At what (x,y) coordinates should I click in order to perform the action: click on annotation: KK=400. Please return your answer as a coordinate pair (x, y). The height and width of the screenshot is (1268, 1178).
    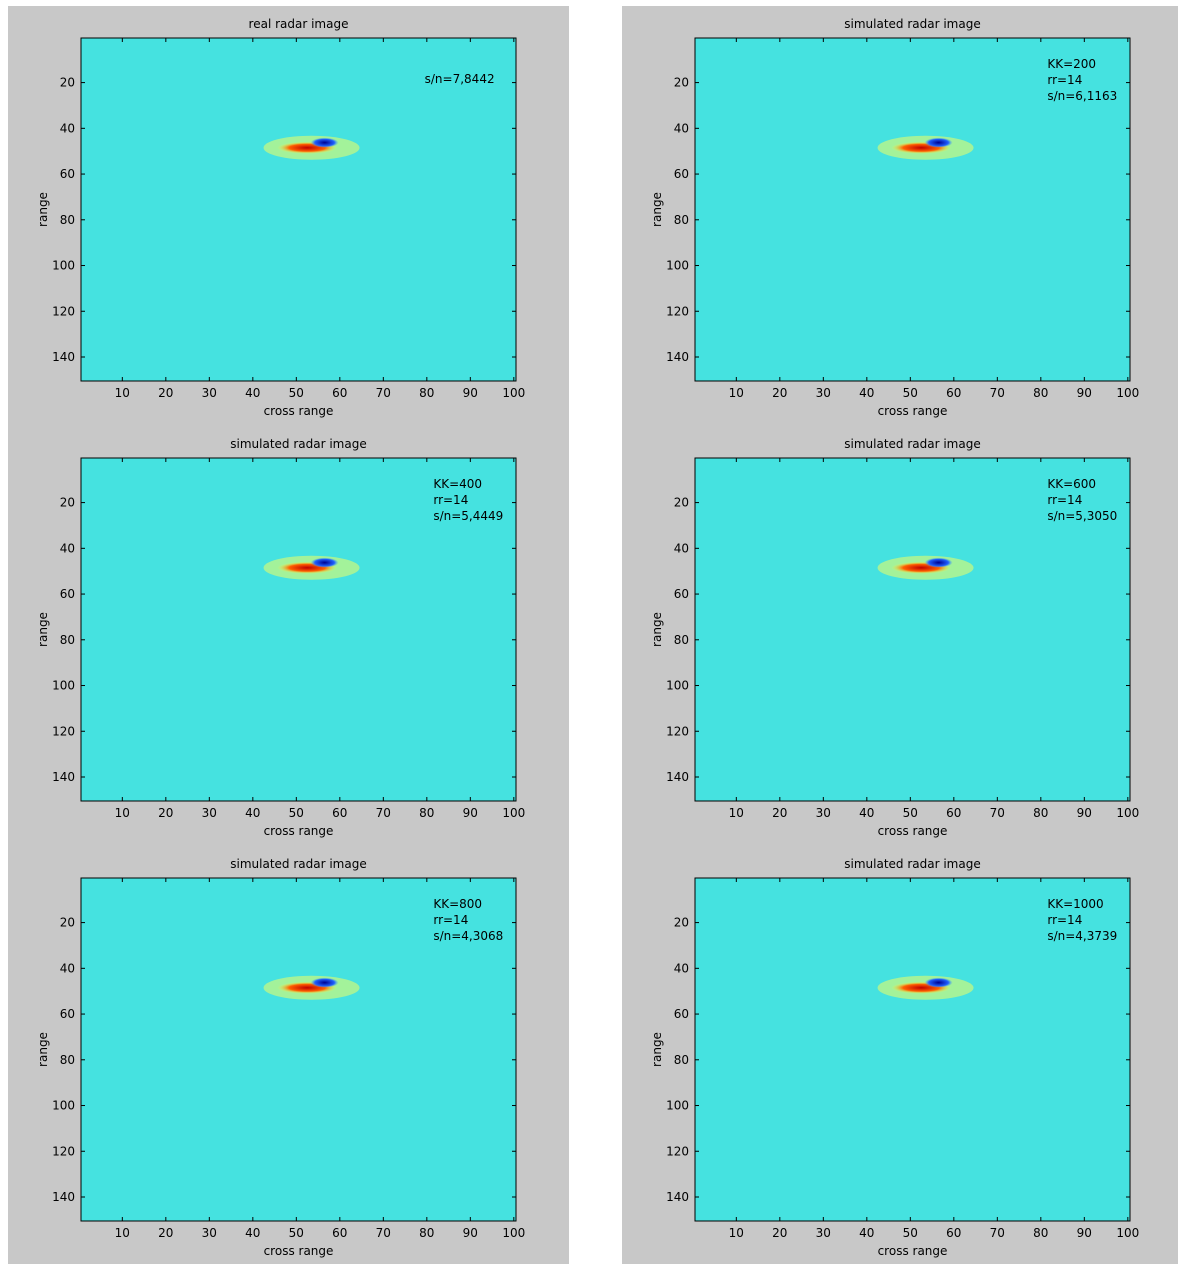
    Looking at the image, I should click on (457, 484).